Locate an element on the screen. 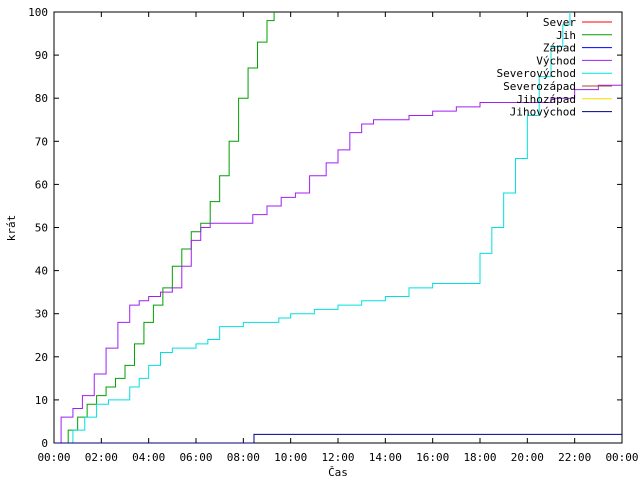  legend-label-východ: Východ is located at coordinates (556, 60).